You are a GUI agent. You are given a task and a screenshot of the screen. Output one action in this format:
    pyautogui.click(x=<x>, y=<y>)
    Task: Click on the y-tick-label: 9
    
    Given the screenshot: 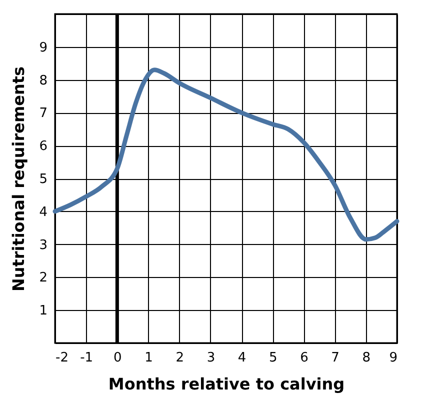 What is the action you would take?
    pyautogui.click(x=43, y=48)
    